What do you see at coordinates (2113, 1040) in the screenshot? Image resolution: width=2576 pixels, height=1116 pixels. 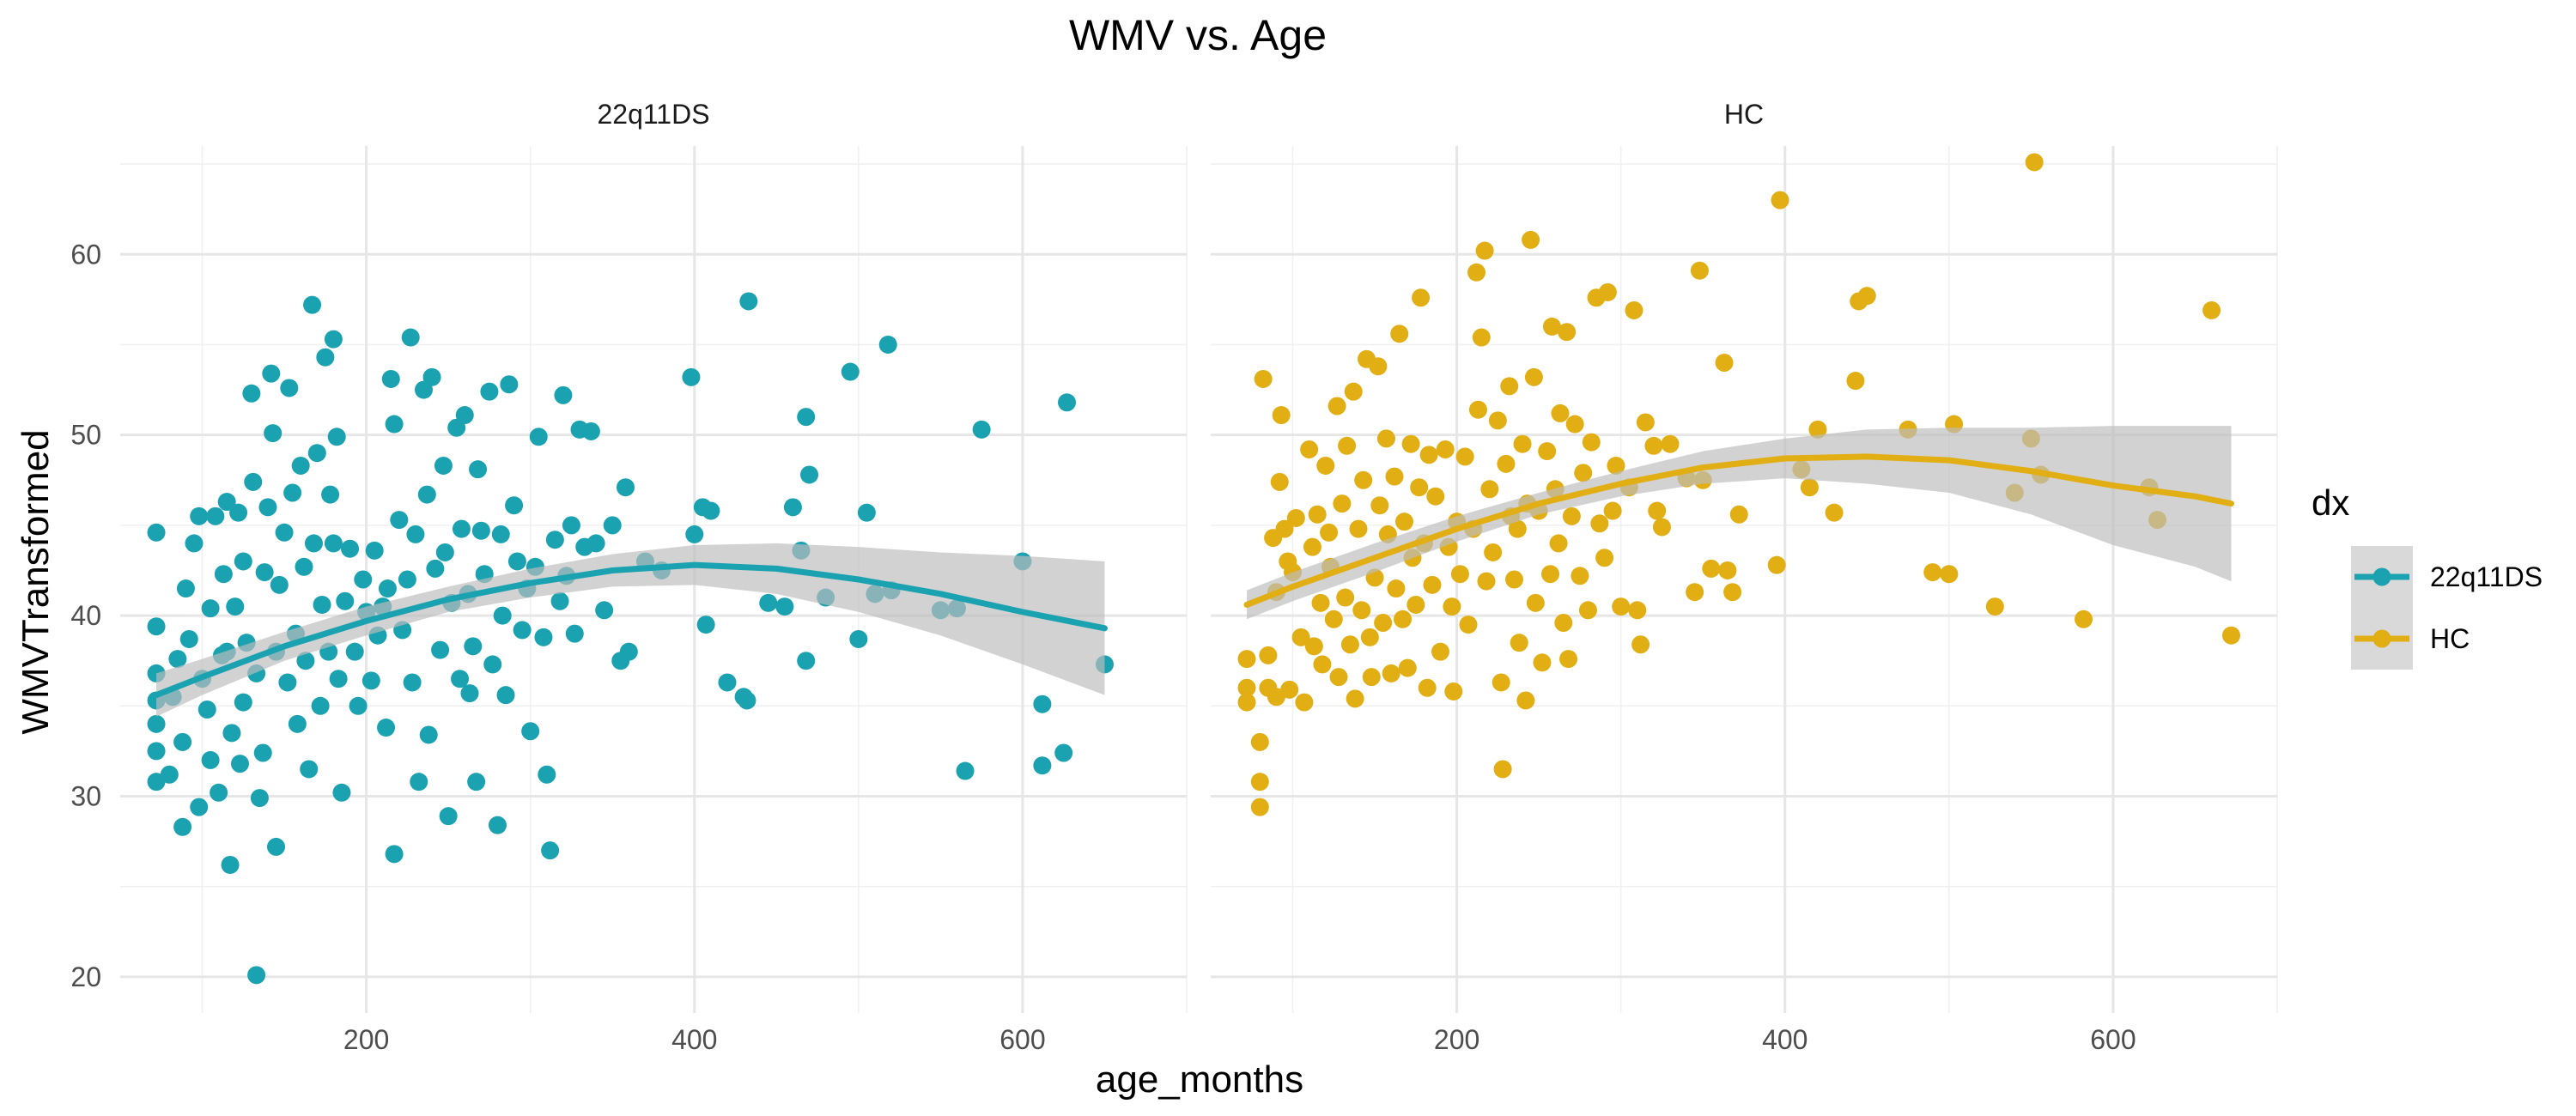 I see `x-tick-label: 600` at bounding box center [2113, 1040].